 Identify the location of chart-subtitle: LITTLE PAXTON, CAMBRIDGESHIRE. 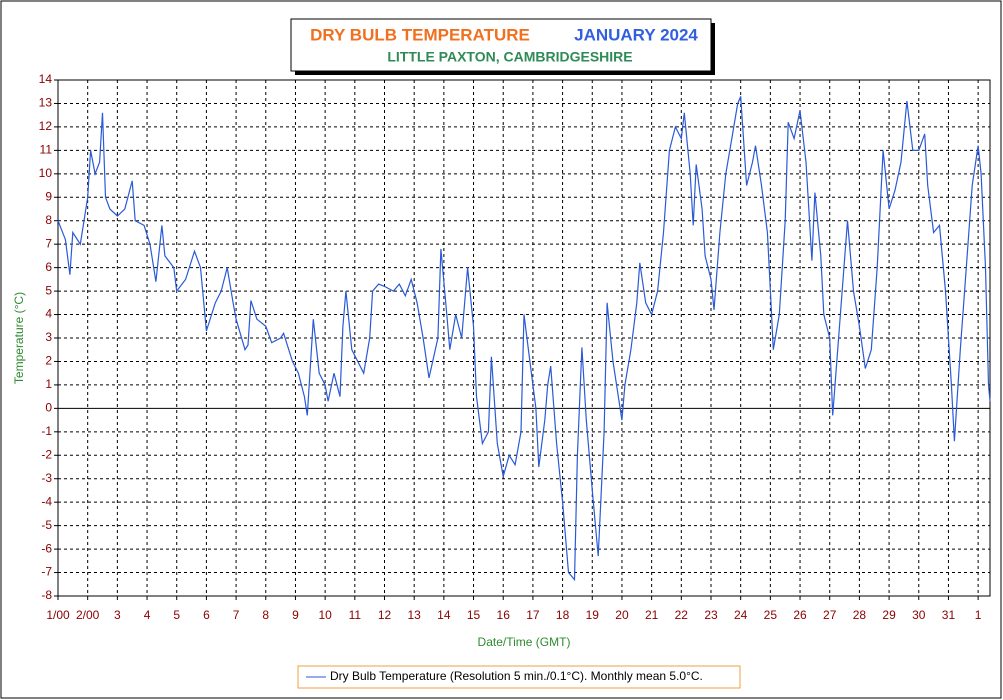
(509, 57).